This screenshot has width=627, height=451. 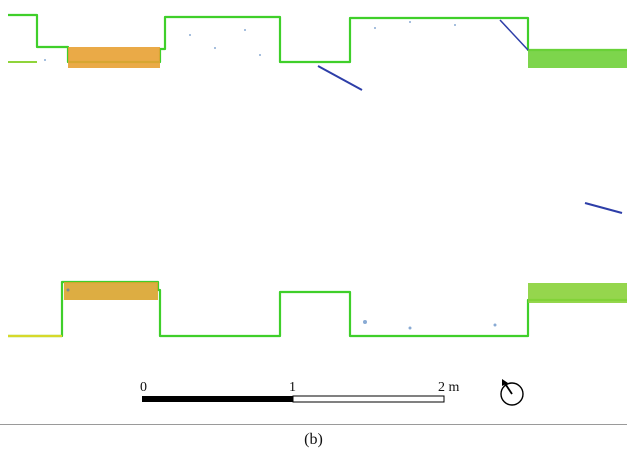 What do you see at coordinates (368, 399) in the screenshot?
I see `scale-bar-empty` at bounding box center [368, 399].